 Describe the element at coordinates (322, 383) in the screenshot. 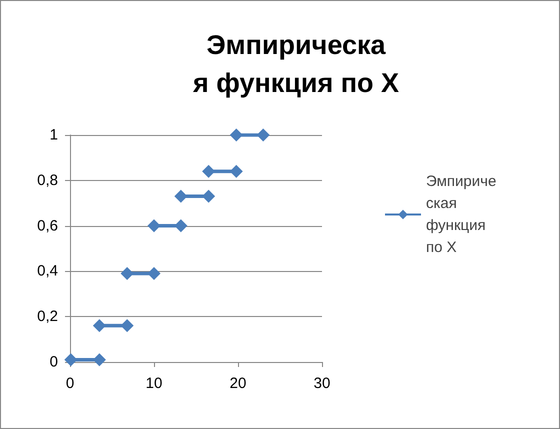

I see `x-tick-label: 30` at that location.